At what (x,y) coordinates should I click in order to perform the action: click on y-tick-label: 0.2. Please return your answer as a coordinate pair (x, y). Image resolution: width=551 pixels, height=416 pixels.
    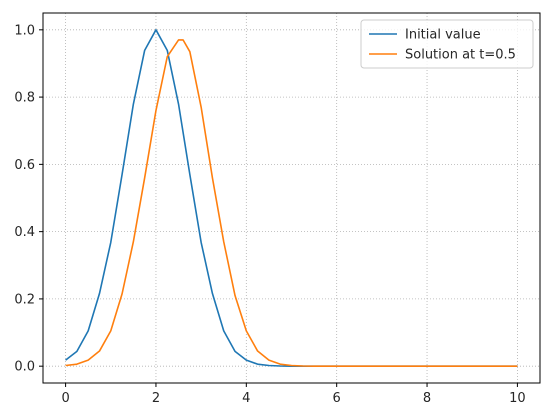
    Looking at the image, I should click on (24, 299).